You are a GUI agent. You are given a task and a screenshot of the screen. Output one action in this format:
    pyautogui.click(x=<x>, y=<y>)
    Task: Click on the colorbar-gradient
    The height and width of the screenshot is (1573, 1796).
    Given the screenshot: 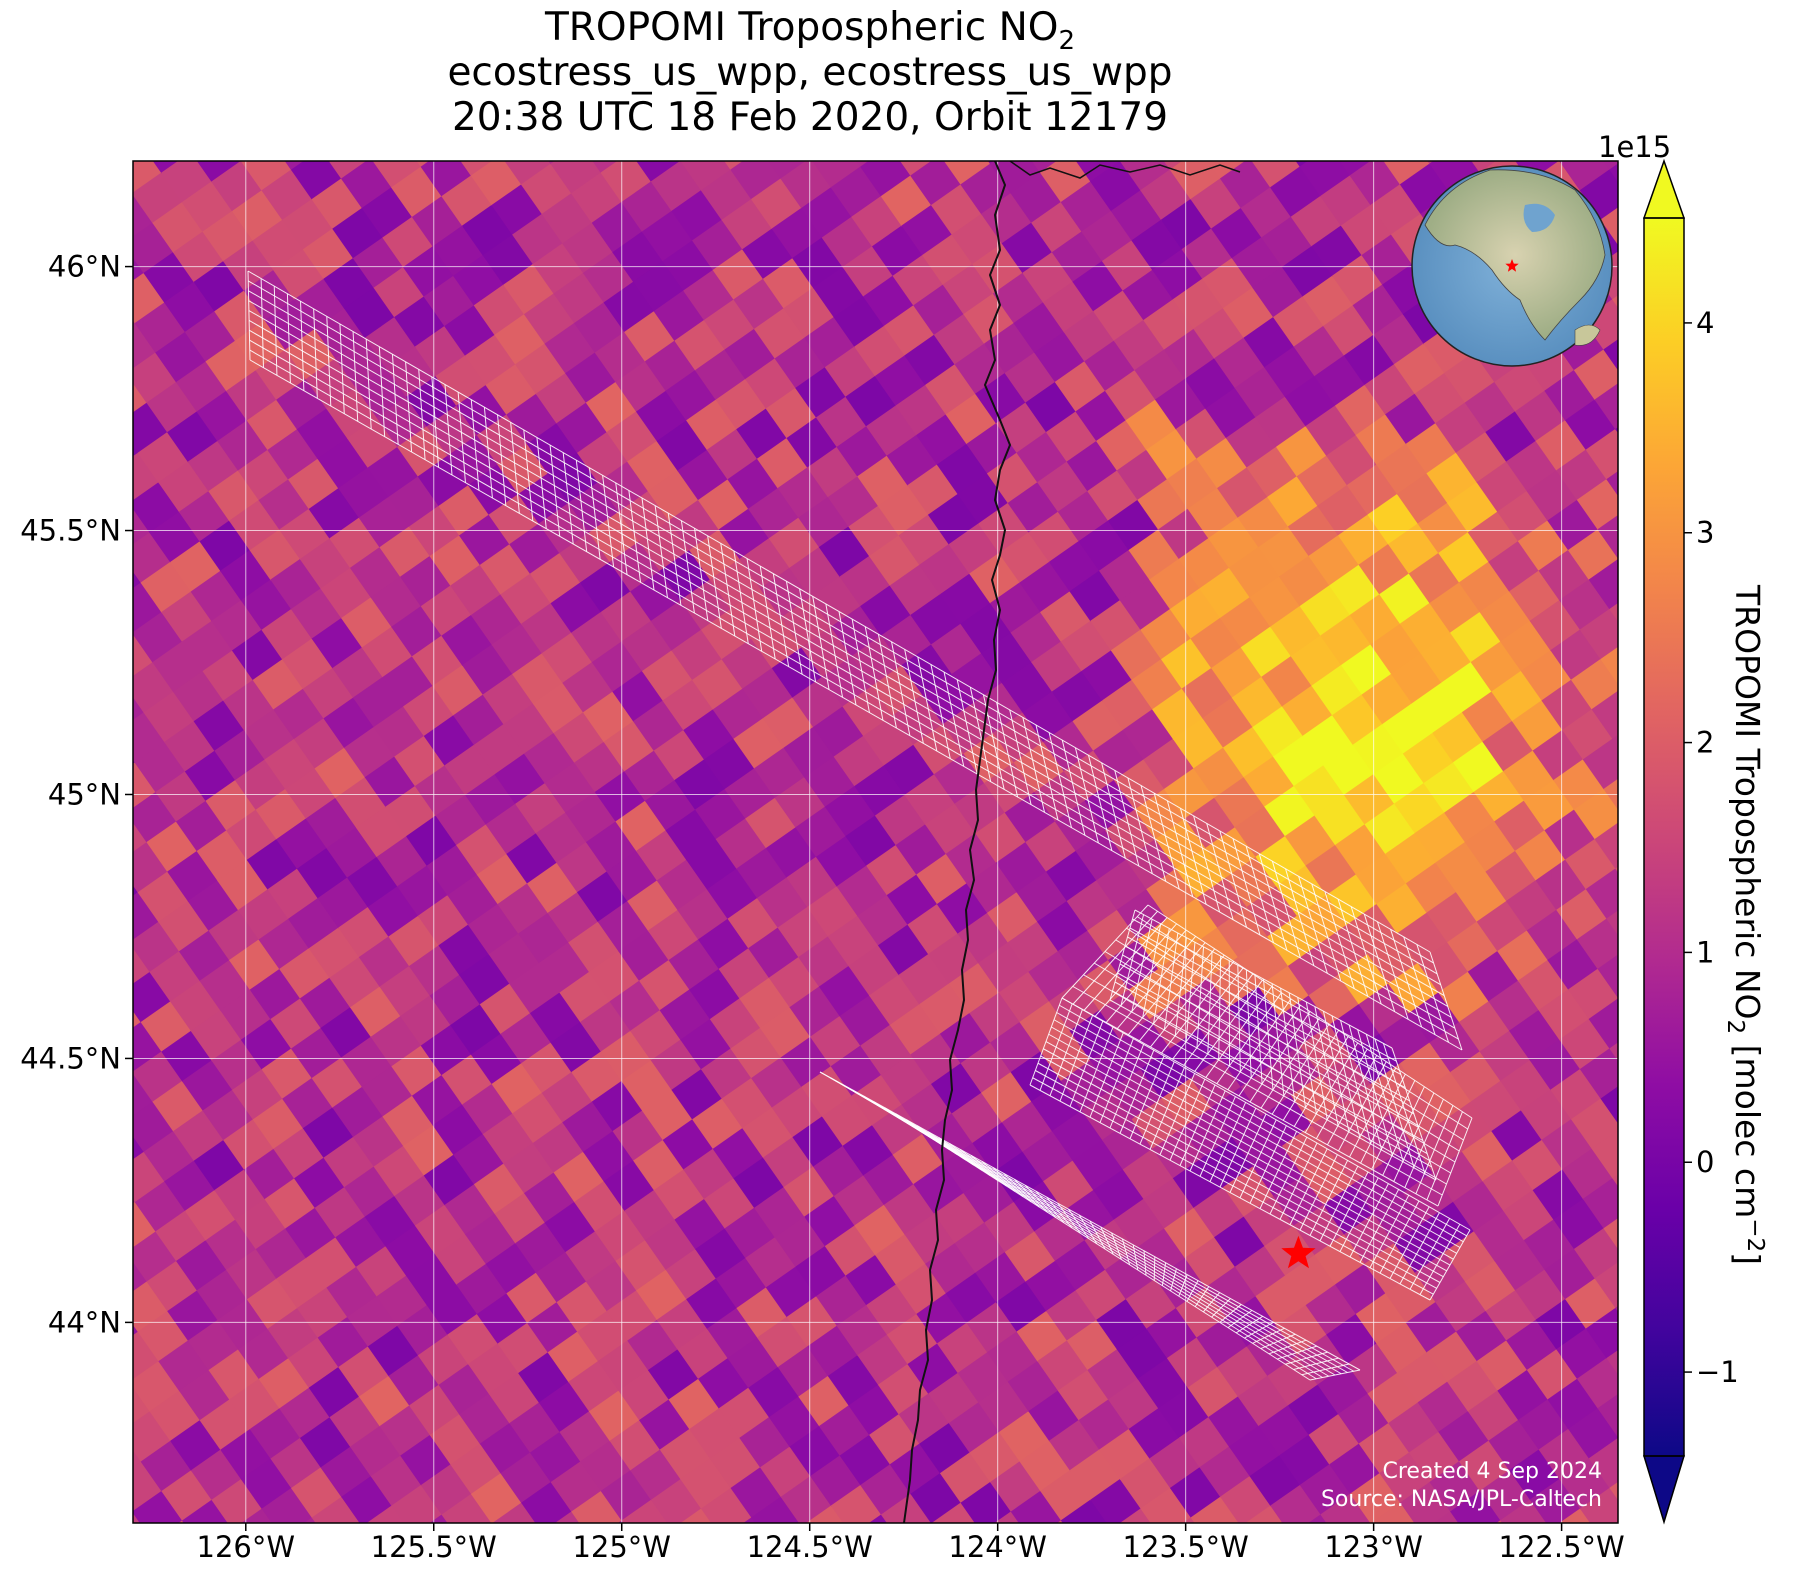 What is the action you would take?
    pyautogui.click(x=1664, y=837)
    